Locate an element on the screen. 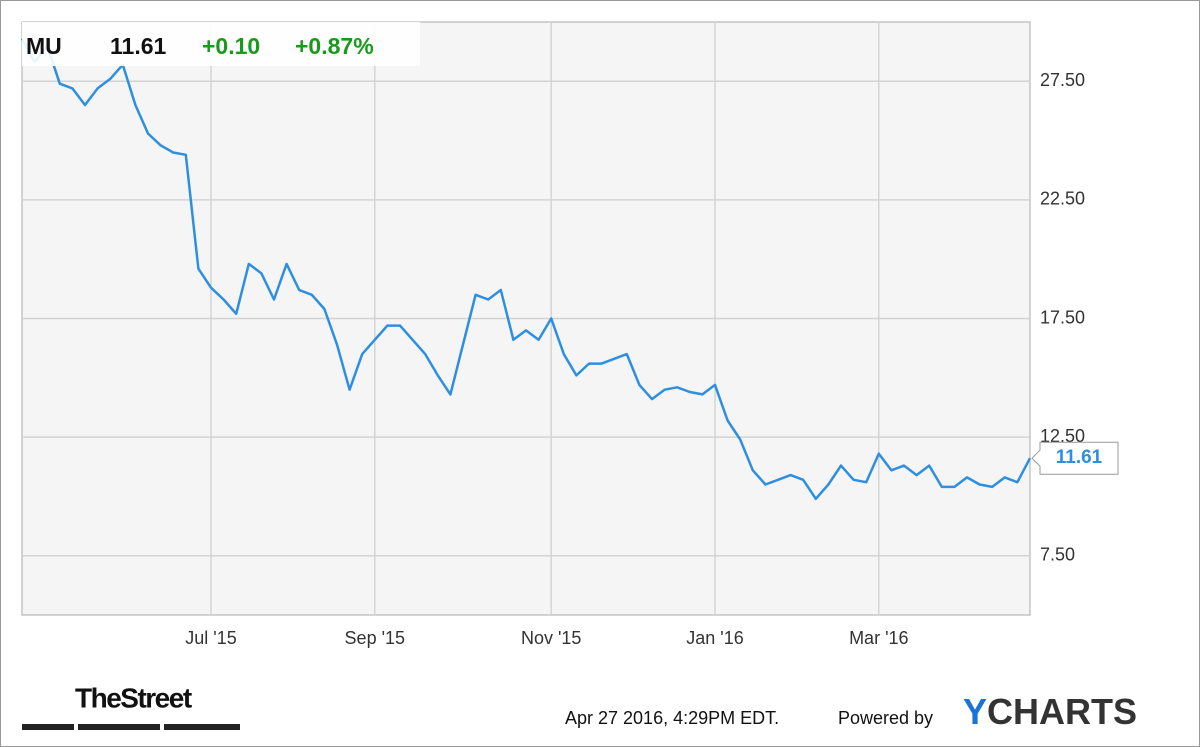 The image size is (1200, 747). y-tick-label: 17.50 is located at coordinates (1062, 317).